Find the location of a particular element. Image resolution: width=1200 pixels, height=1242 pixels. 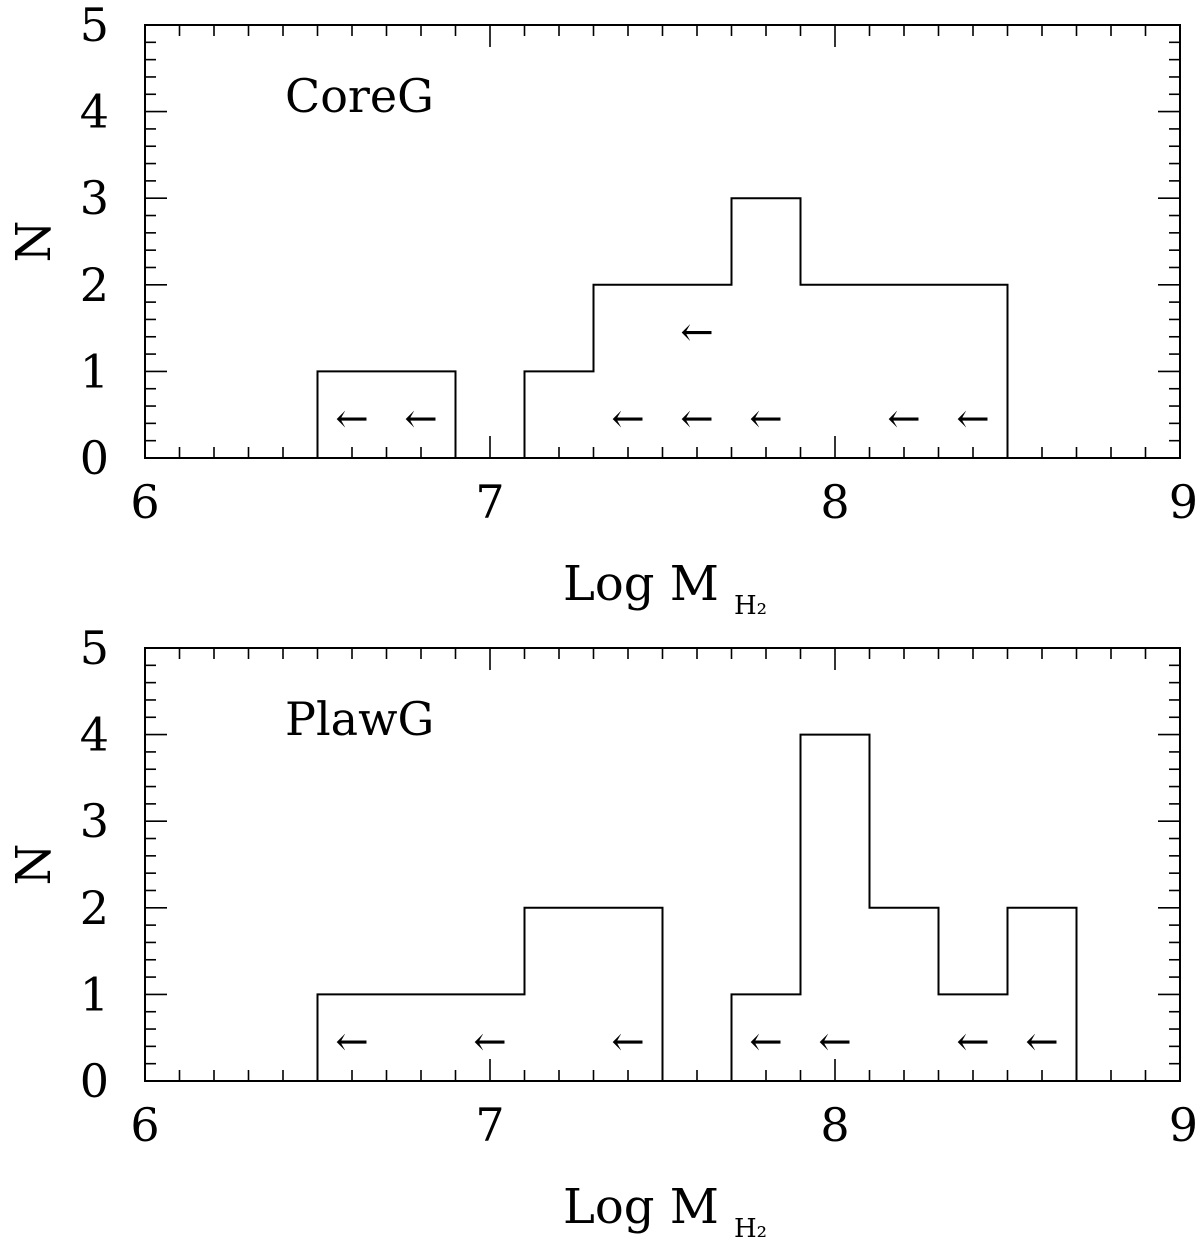

panel-title: CoreG is located at coordinates (359, 96).